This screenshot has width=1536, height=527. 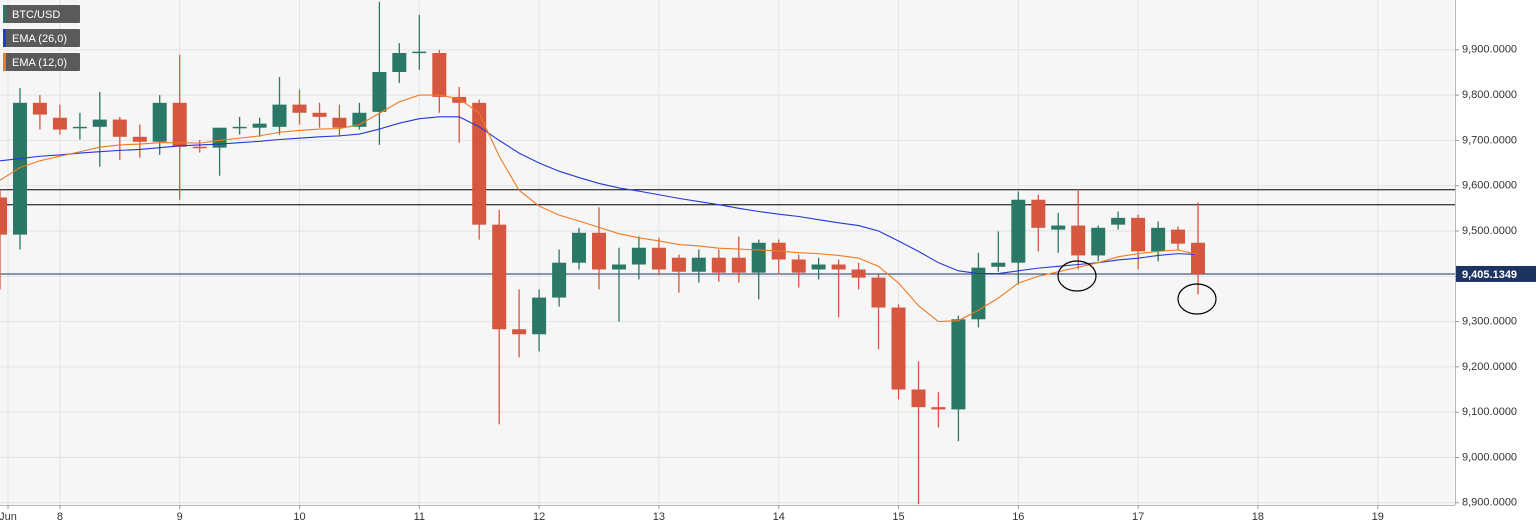 I want to click on x-tick-label: 17, so click(x=1138, y=517).